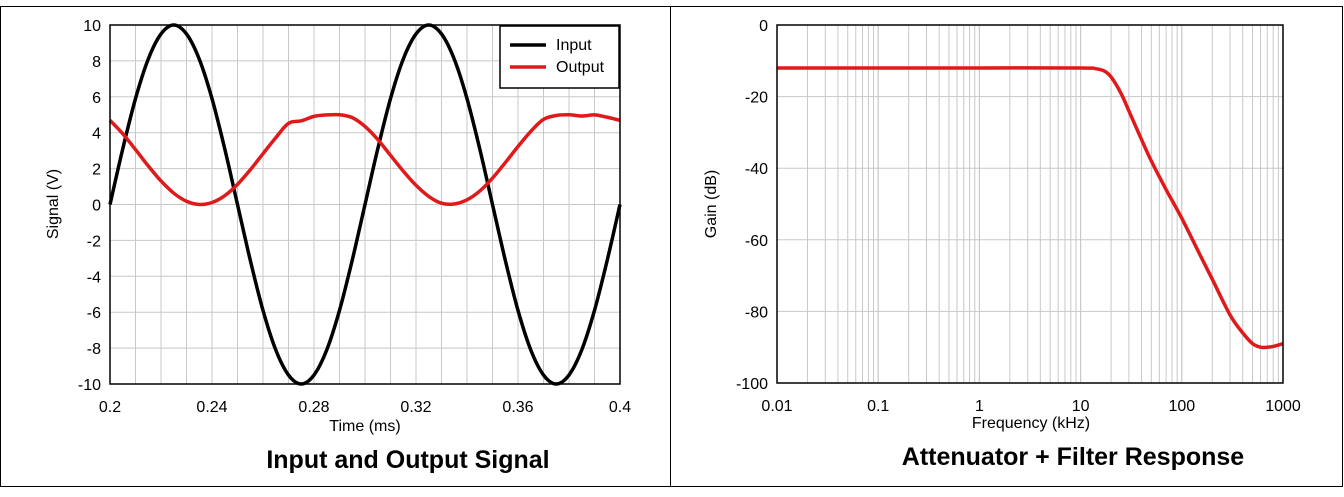  I want to click on right-chart-title: Attenuator + Filter Response, so click(1073, 457).